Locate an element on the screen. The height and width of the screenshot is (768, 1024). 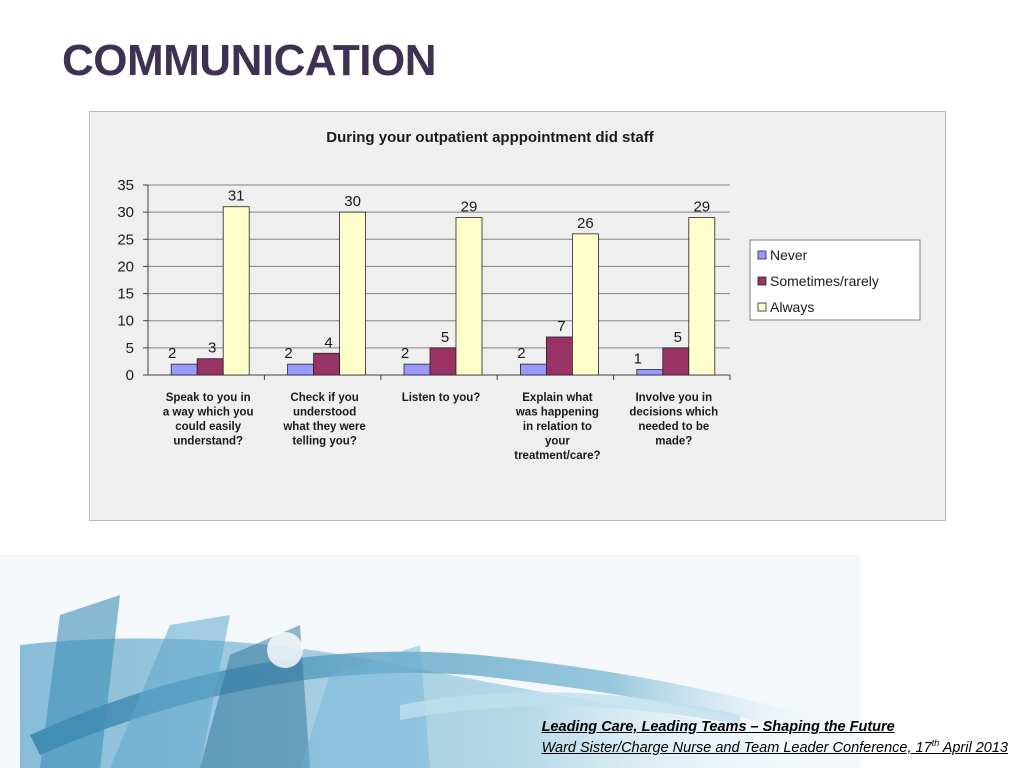
footer-details-date: April 2013 is located at coordinates (973, 747).